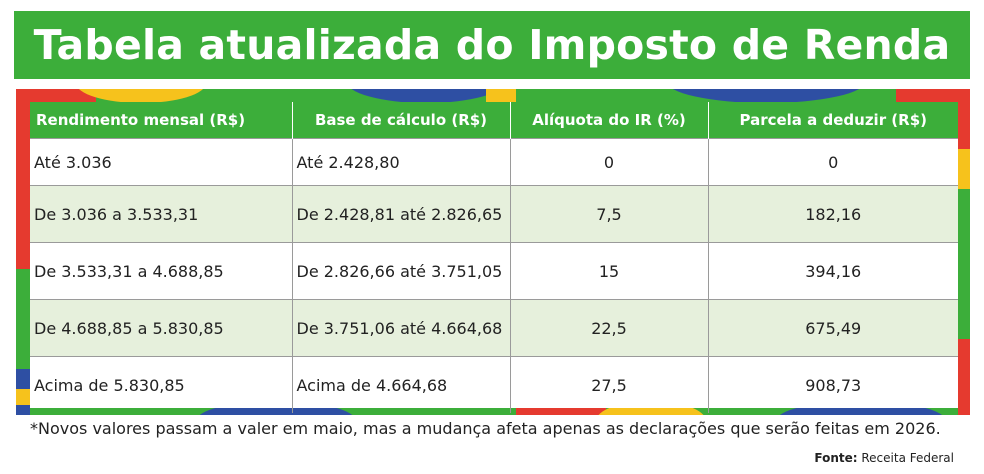 Image resolution: width=984 pixels, height=474 pixels. What do you see at coordinates (964, 377) in the screenshot?
I see `deco-red-right-bottom` at bounding box center [964, 377].